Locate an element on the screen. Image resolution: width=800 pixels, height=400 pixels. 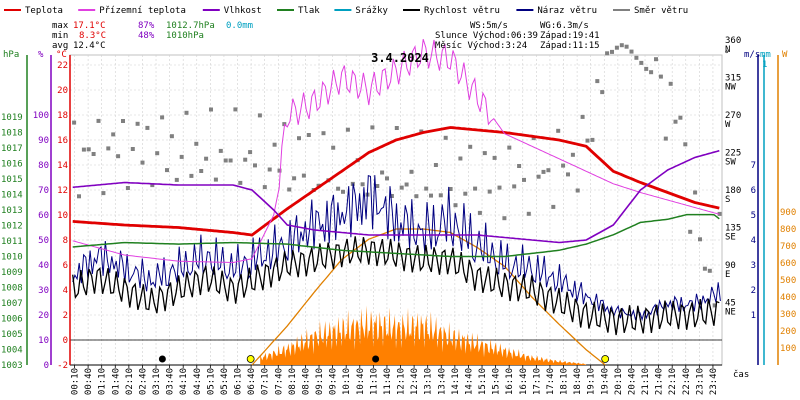
axis-dir-label: SE is located at coordinates (730, 238).